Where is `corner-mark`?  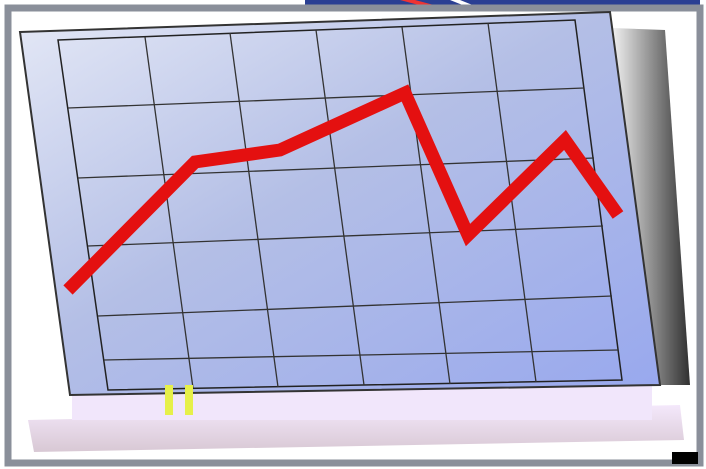 corner-mark is located at coordinates (685, 458).